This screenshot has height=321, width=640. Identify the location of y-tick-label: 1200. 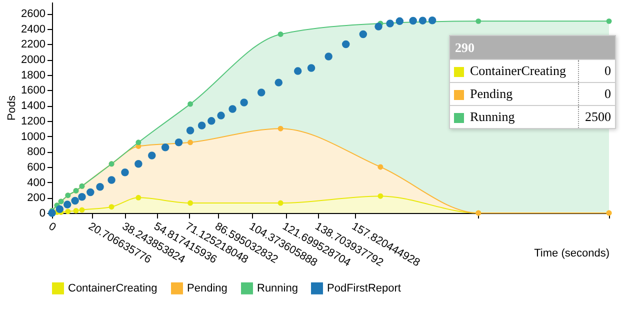
(33, 121).